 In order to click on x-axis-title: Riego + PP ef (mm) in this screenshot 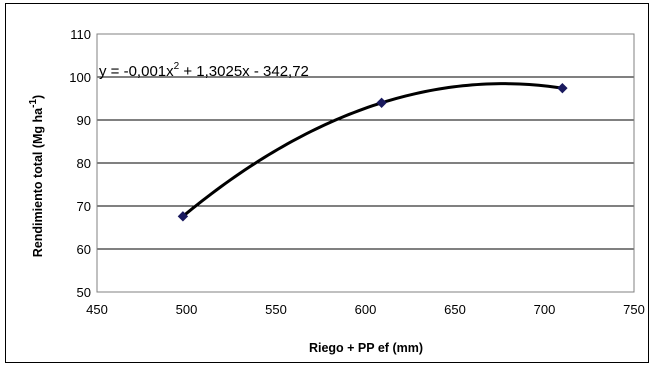, I will do `click(366, 348)`.